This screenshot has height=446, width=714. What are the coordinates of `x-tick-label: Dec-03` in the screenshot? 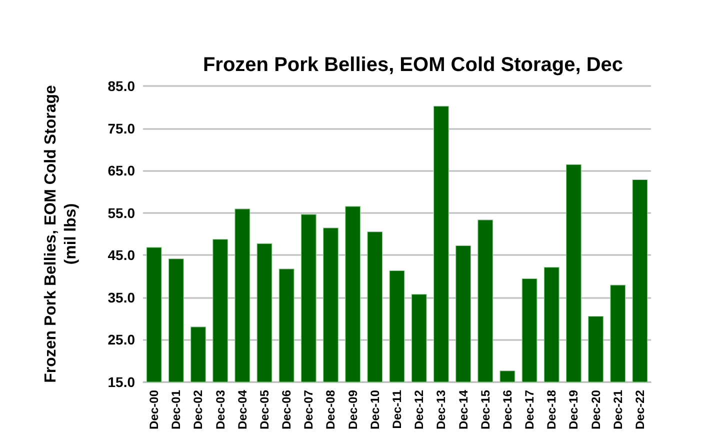 It's located at (220, 410).